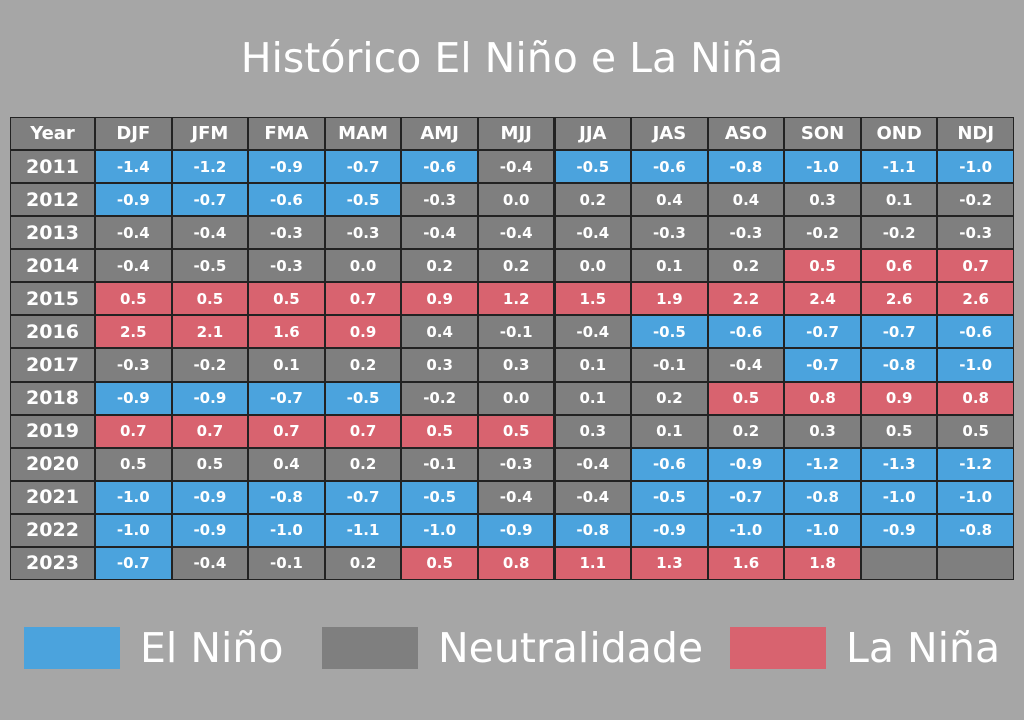  Describe the element at coordinates (52, 398) in the screenshot. I see `year-cell: 2018` at that location.